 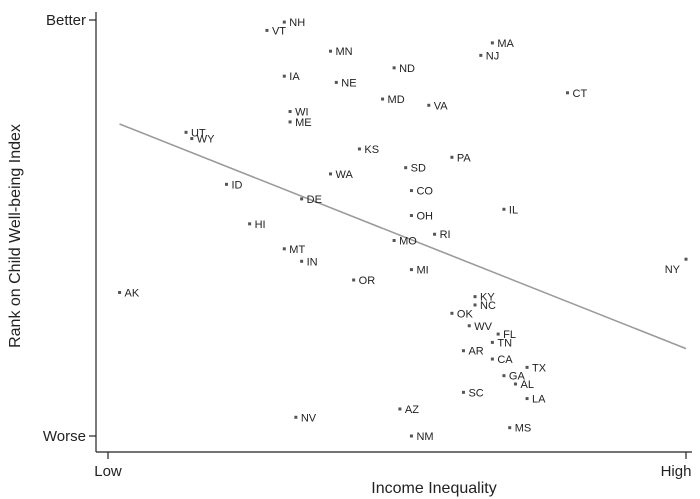 What do you see at coordinates (523, 429) in the screenshot?
I see `point-label-ms: MS` at bounding box center [523, 429].